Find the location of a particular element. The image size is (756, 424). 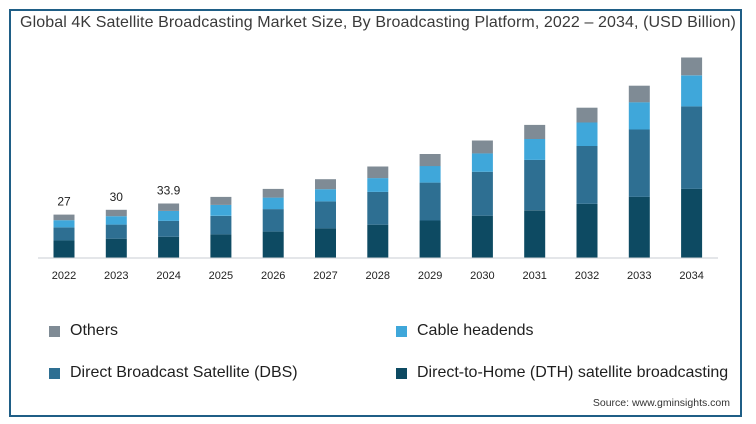

bar-segment-direct-to-home-dth-satellite-broadcasting-2024 is located at coordinates (169, 247).